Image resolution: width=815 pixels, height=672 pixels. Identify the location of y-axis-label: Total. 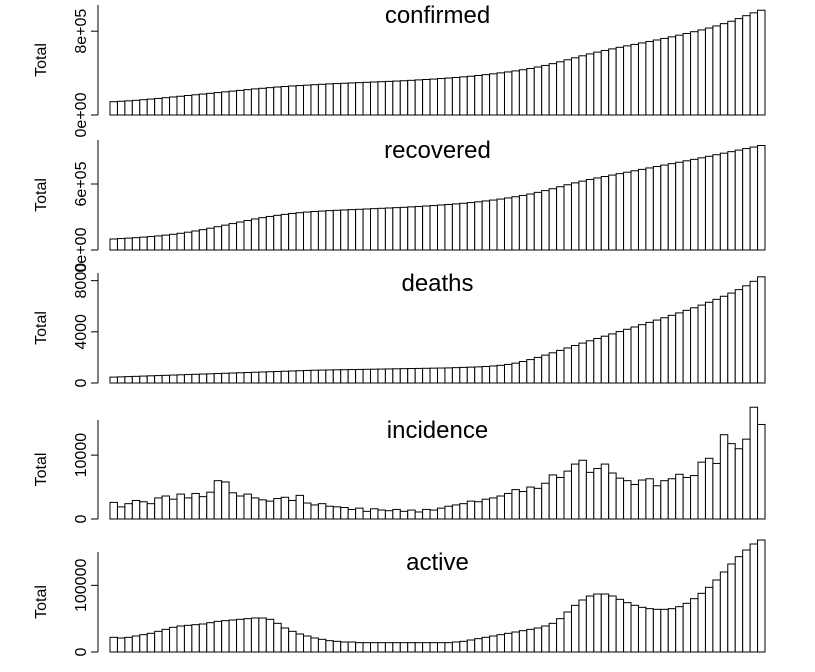
(41, 60).